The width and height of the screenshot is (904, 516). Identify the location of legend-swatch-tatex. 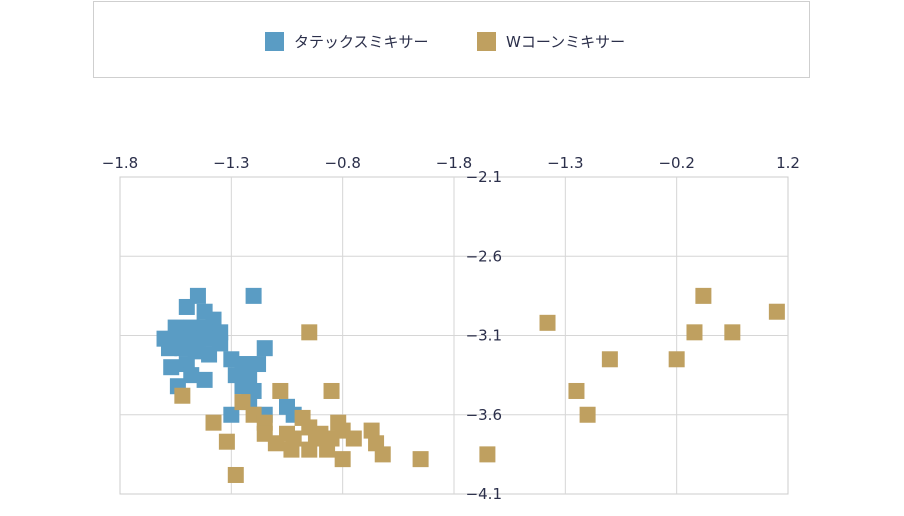
(274, 41).